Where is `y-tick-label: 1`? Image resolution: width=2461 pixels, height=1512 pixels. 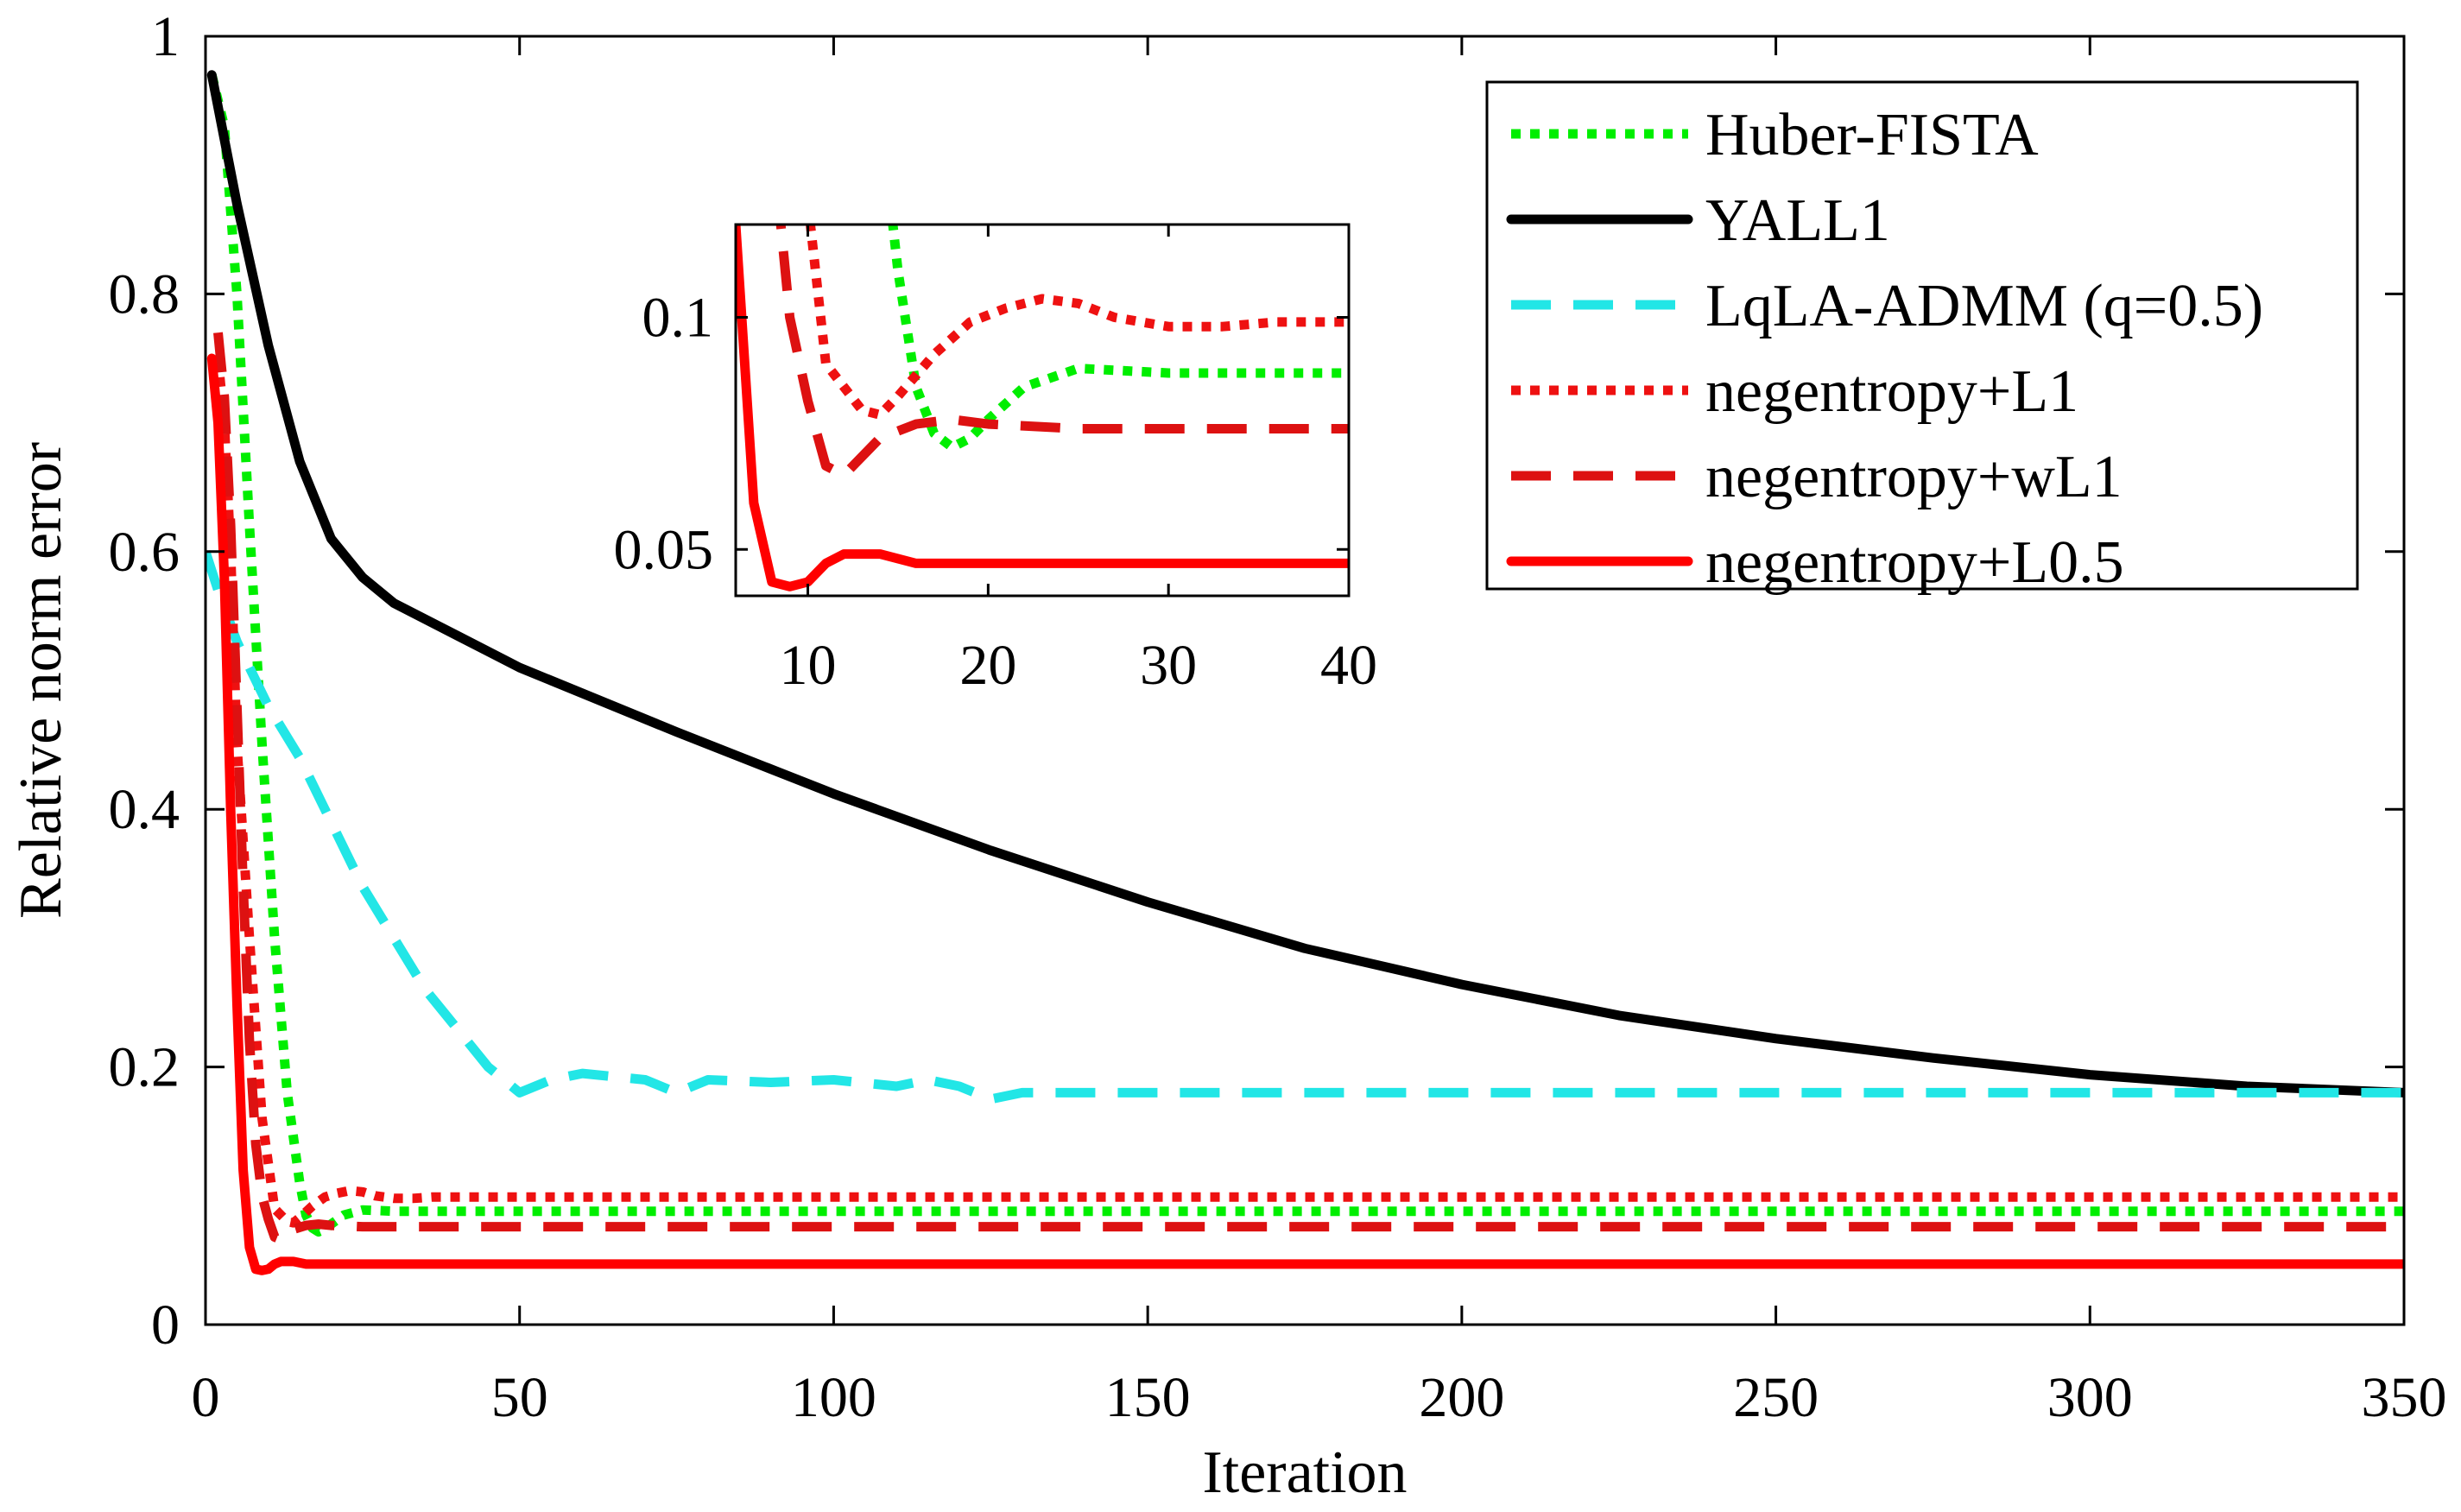
y-tick-label: 1 is located at coordinates (165, 36).